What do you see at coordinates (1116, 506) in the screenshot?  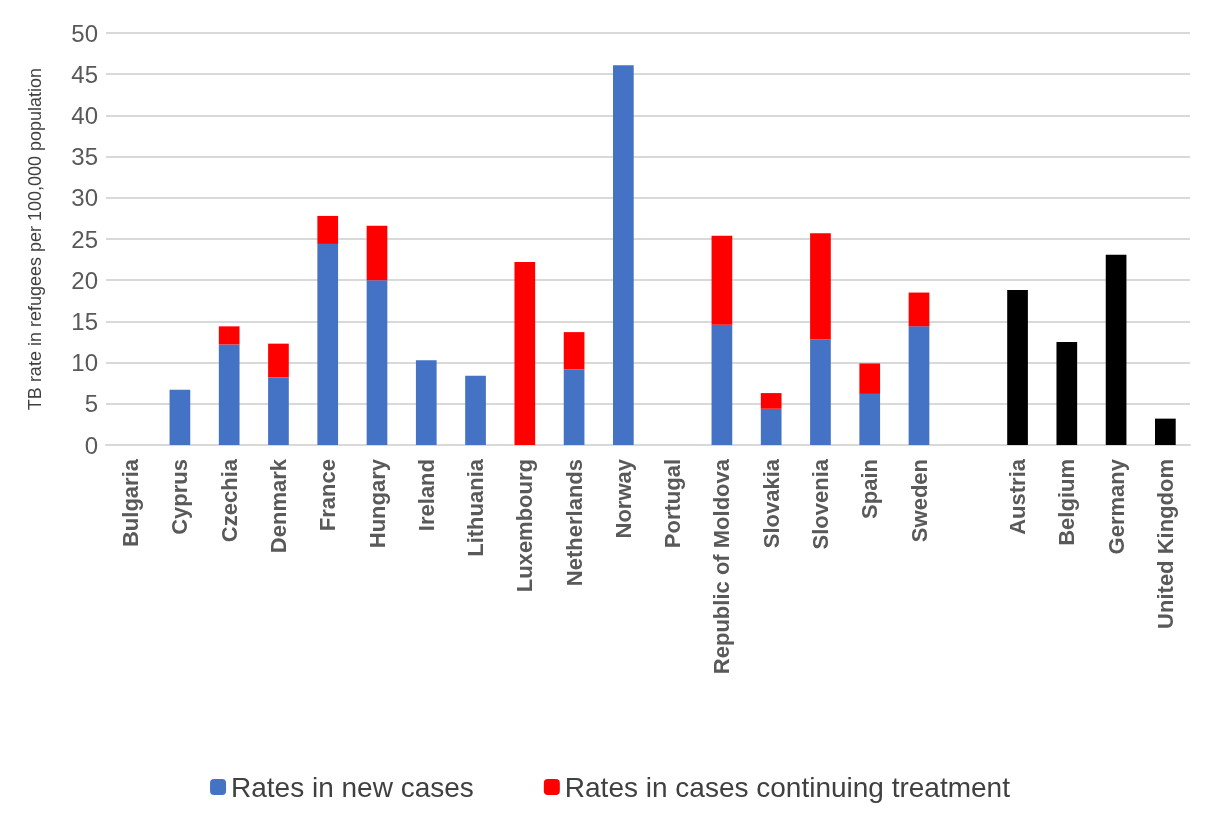 I see `x-tick-label: Germany` at bounding box center [1116, 506].